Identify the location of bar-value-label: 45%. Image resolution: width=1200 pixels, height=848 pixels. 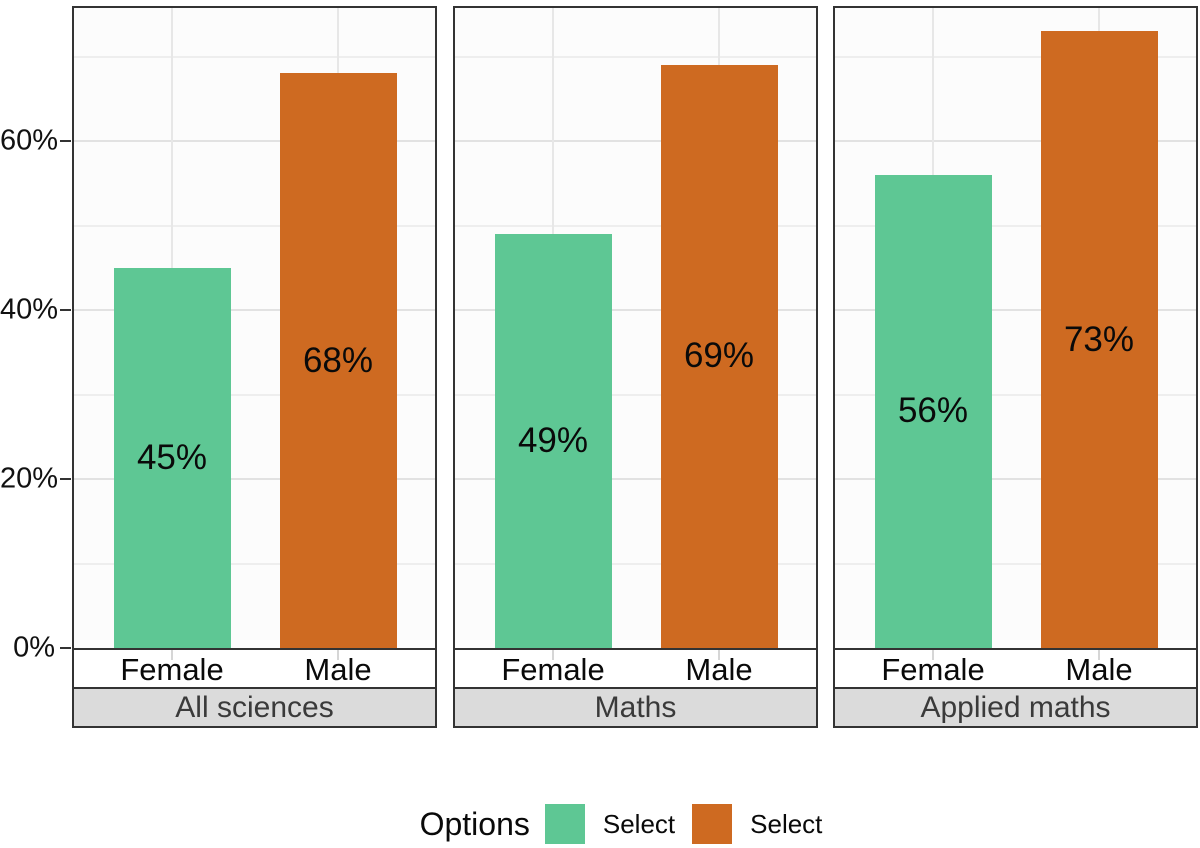
(172, 457).